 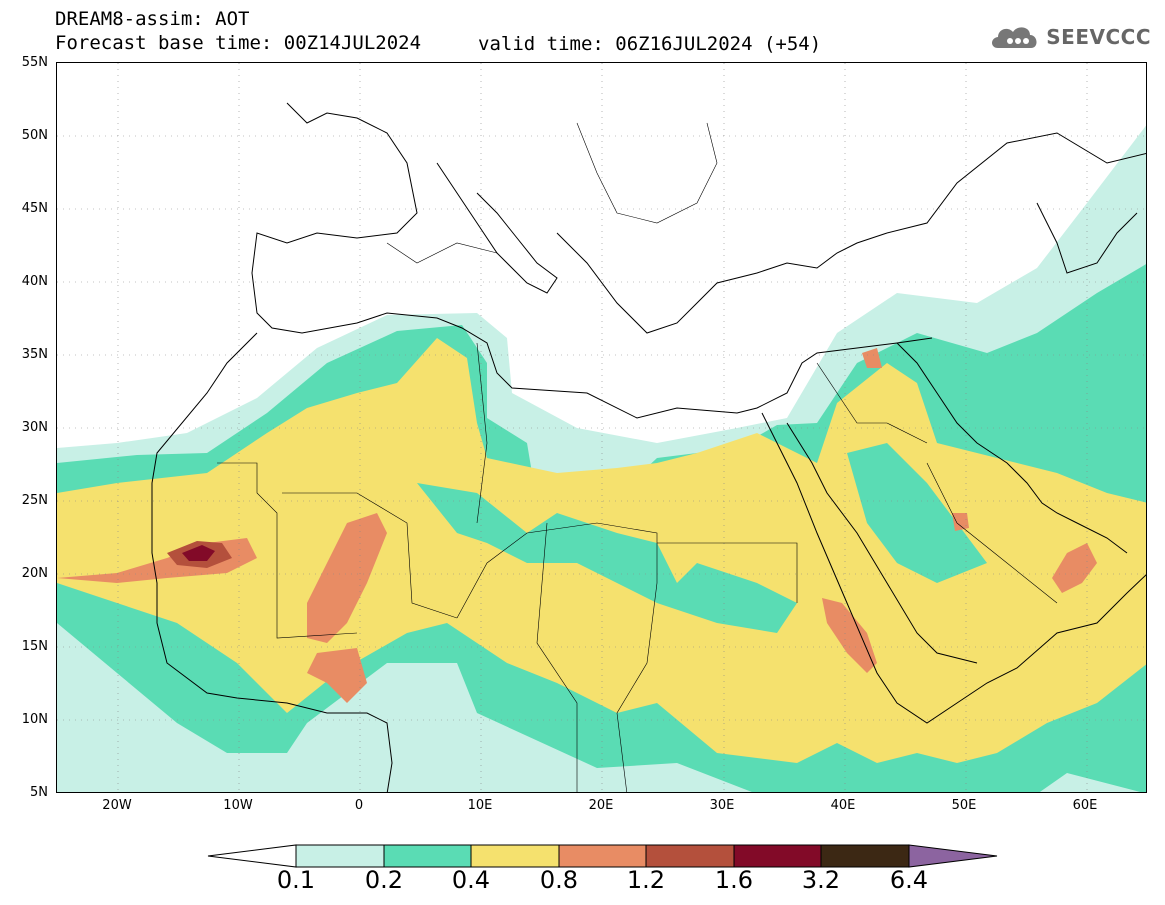 I want to click on lon-label: 60E, so click(x=1085, y=805).